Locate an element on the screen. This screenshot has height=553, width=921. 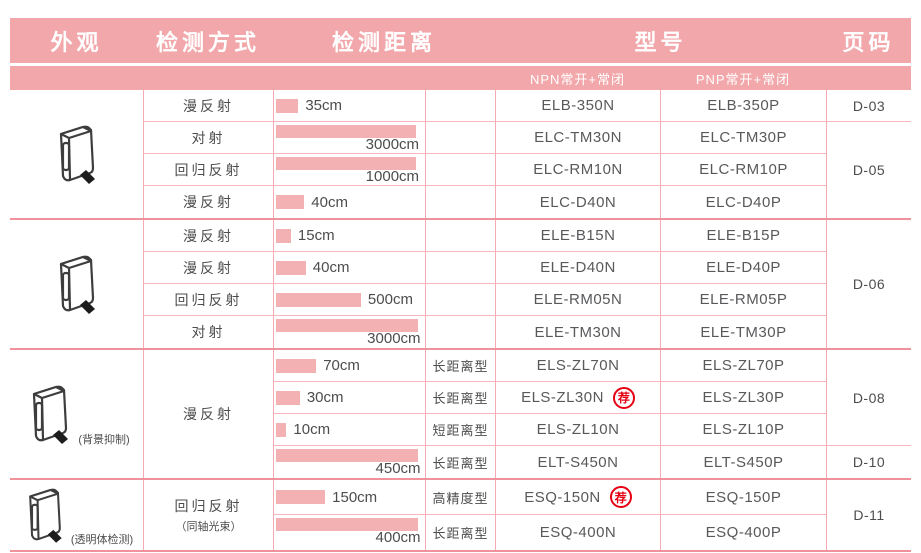
pnp-model-cell: ELB-350P is located at coordinates (743, 106).